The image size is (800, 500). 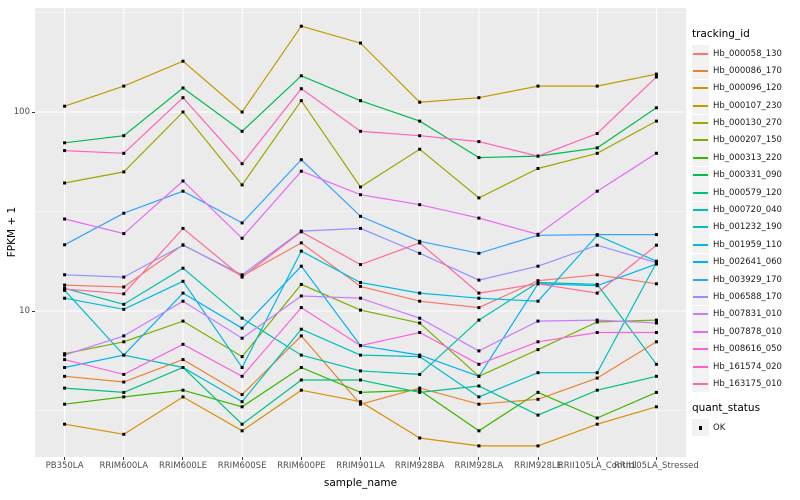 What do you see at coordinates (746, 227) in the screenshot?
I see `legend-item: Hb_001232_190` at bounding box center [746, 227].